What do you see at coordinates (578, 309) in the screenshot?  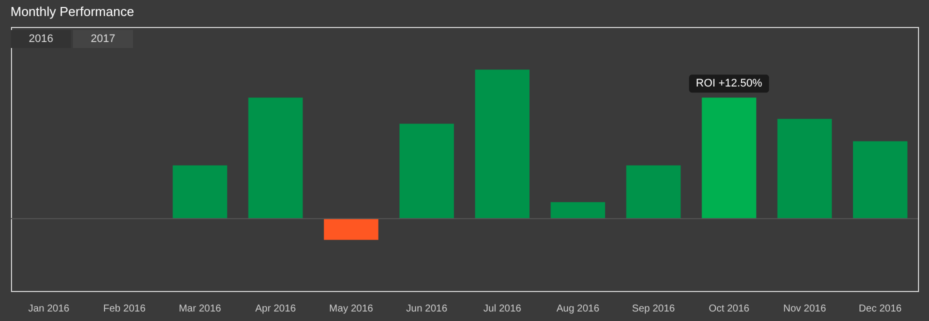 I see `x-tick-label: Aug 2016` at bounding box center [578, 309].